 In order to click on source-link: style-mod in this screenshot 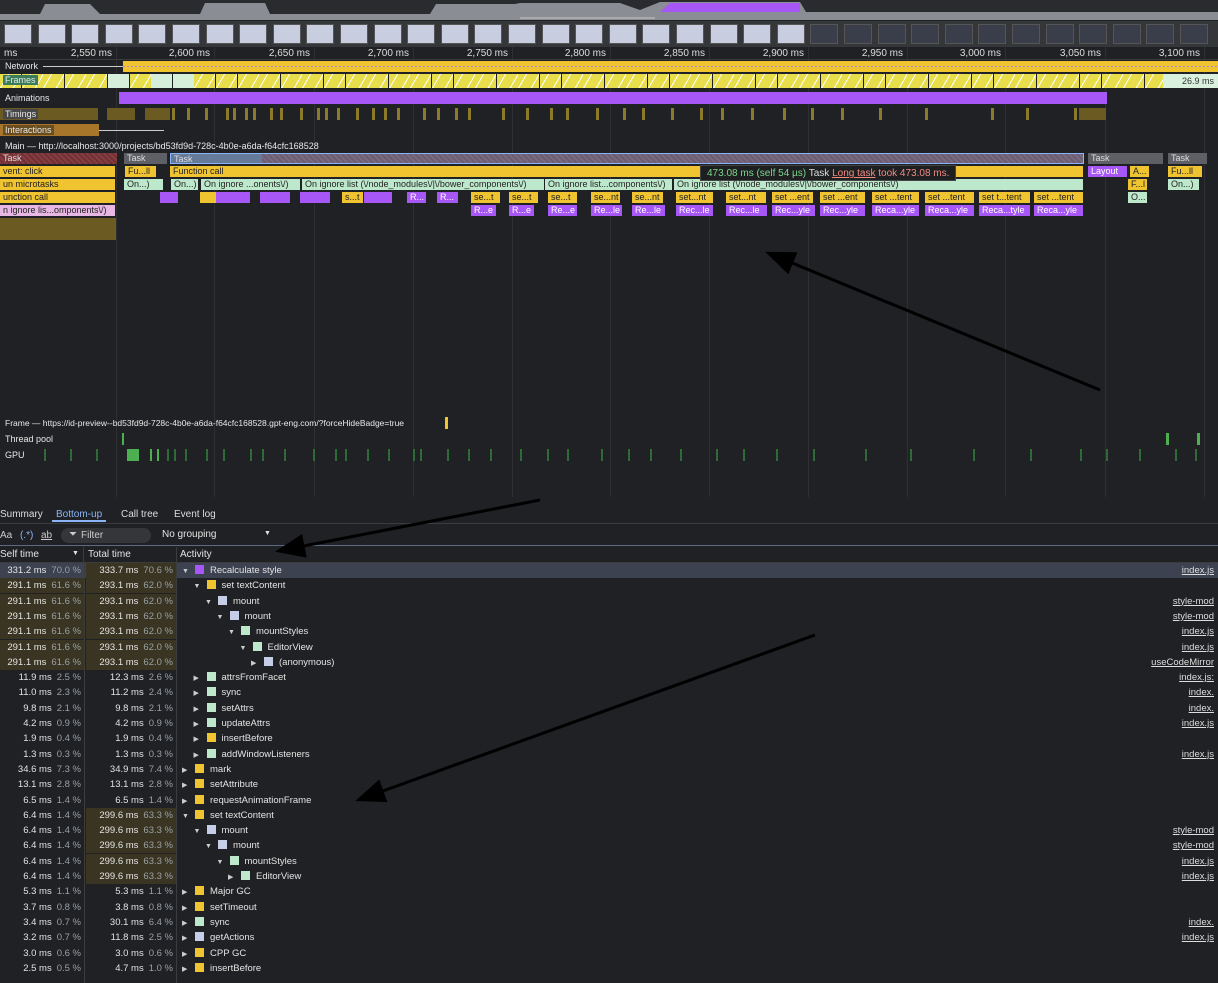, I will do `click(1193, 616)`.